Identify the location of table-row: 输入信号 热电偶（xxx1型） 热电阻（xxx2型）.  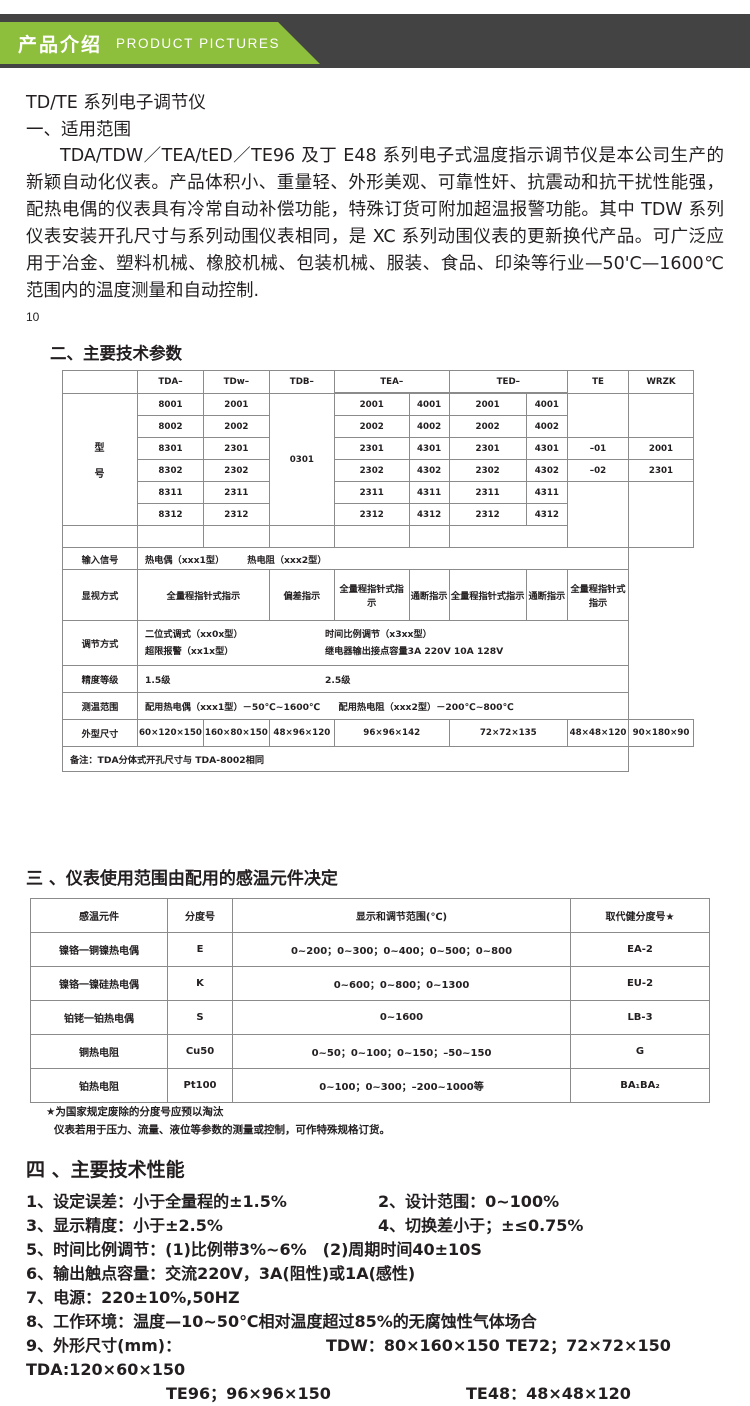
(378, 558).